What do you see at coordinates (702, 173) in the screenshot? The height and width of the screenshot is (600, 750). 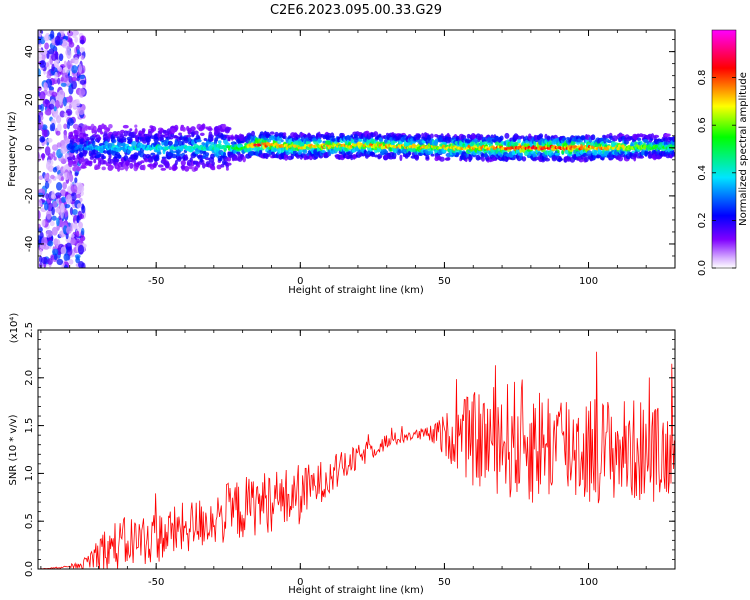 I see `colorbar-tick-label: 0.4` at bounding box center [702, 173].